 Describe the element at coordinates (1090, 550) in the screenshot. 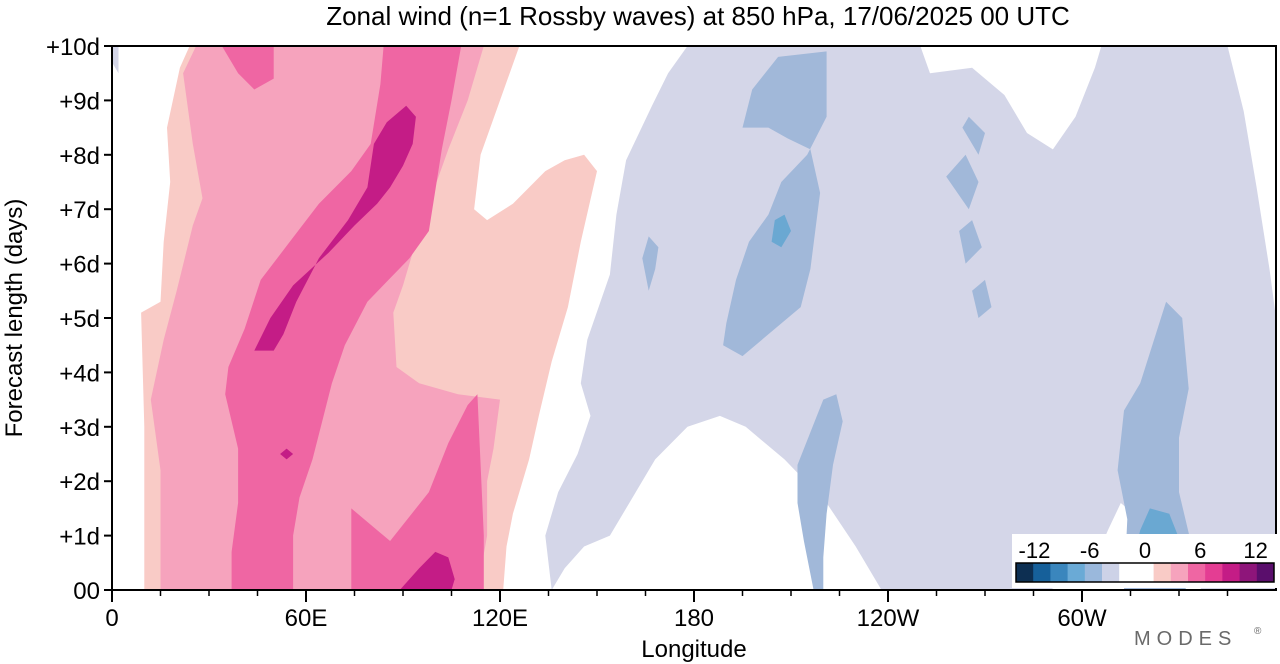

I see `colorbar-label: -6` at that location.